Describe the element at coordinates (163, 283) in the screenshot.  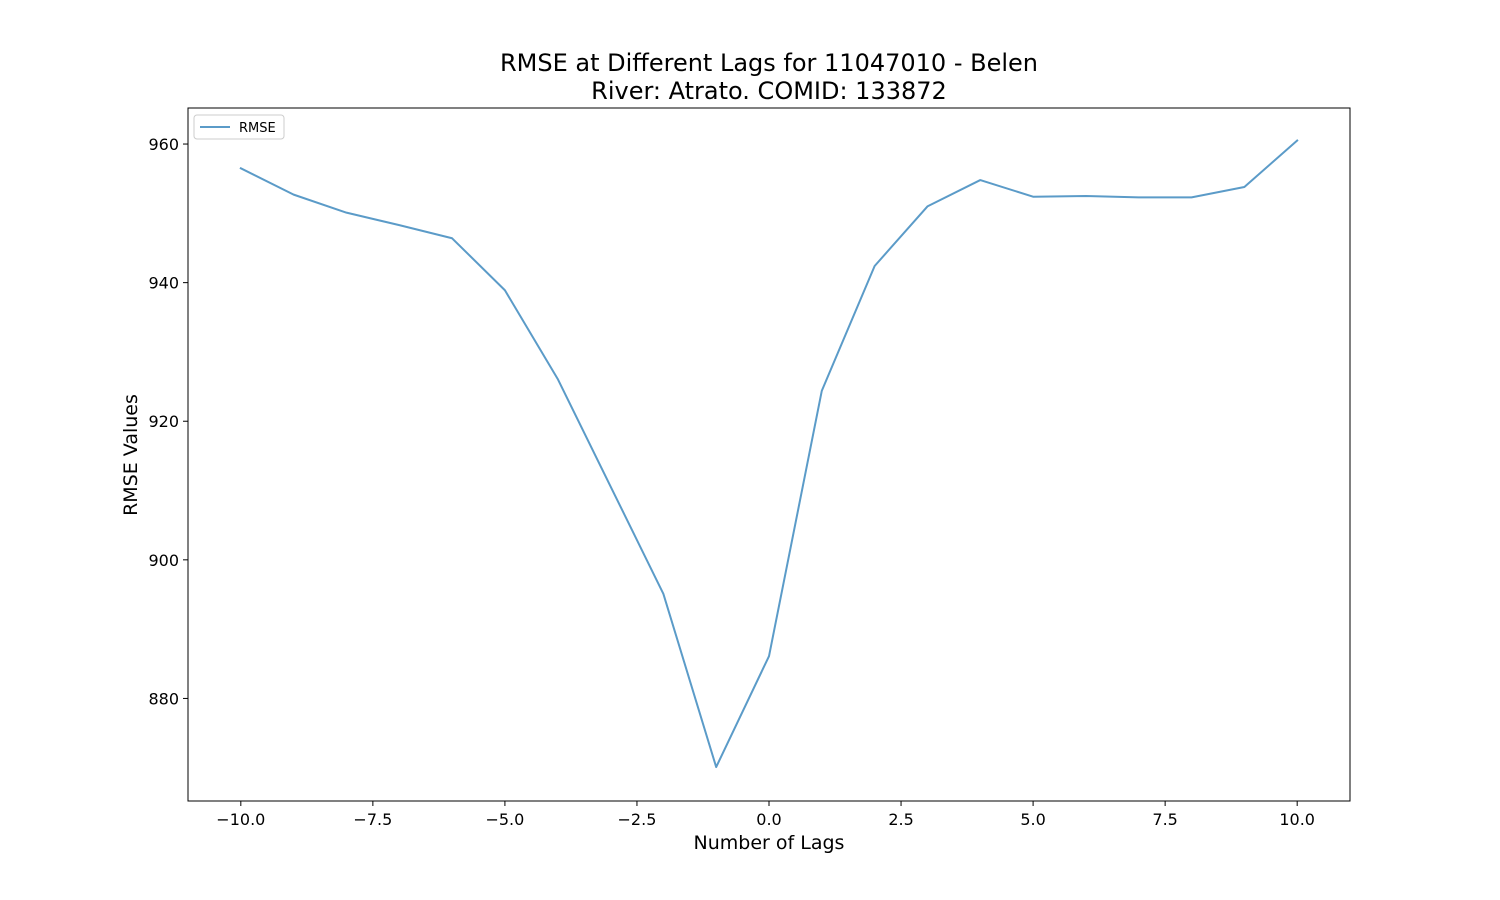
I see `y-tick-label: 940` at that location.